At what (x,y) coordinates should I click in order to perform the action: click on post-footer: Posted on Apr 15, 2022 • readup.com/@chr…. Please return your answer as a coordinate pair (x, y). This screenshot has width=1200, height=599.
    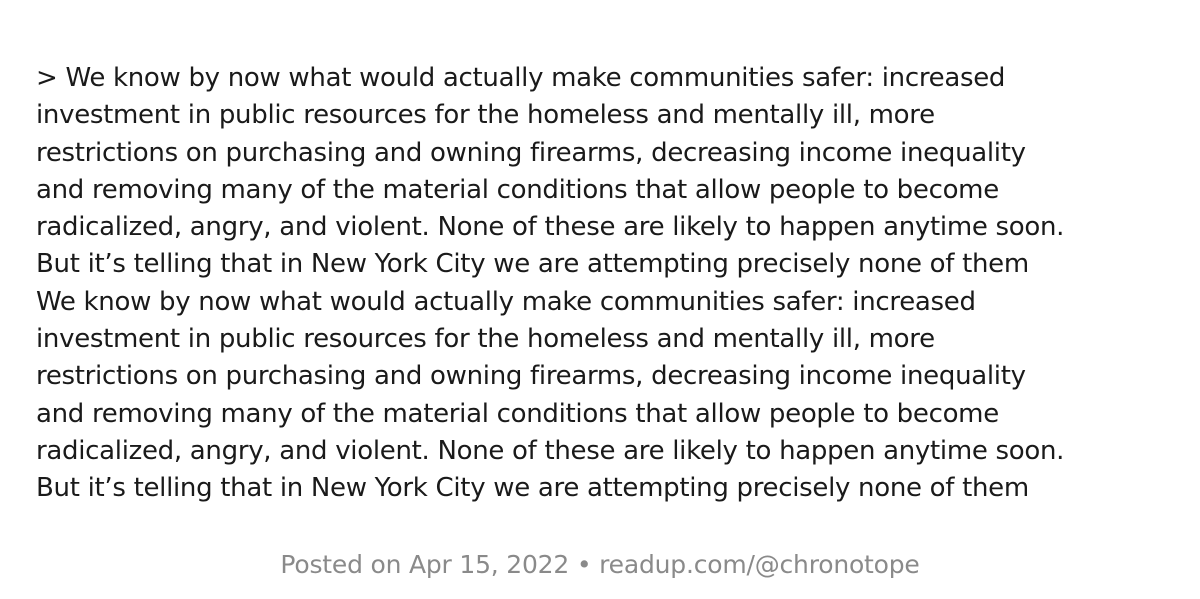
    Looking at the image, I should click on (600, 564).